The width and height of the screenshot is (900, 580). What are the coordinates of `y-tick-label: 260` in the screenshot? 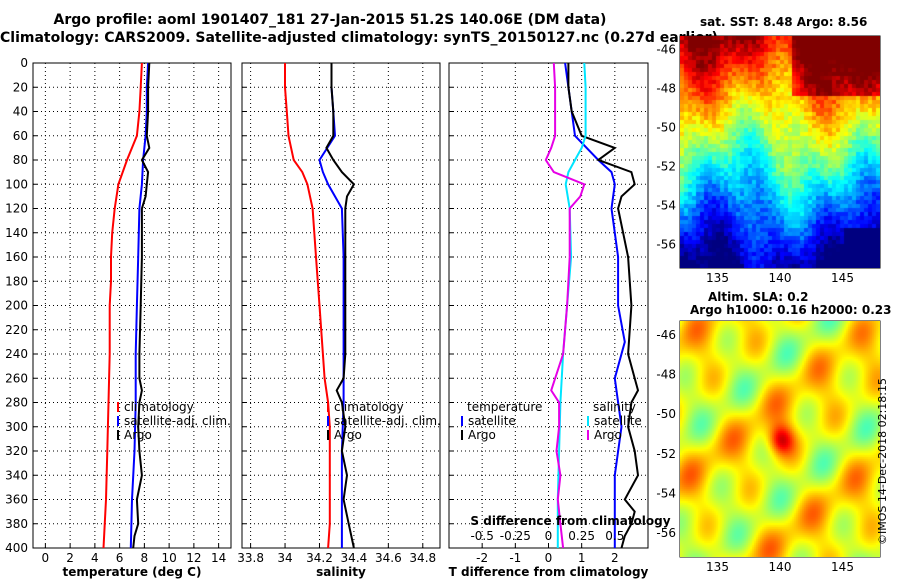 It's located at (16, 378).